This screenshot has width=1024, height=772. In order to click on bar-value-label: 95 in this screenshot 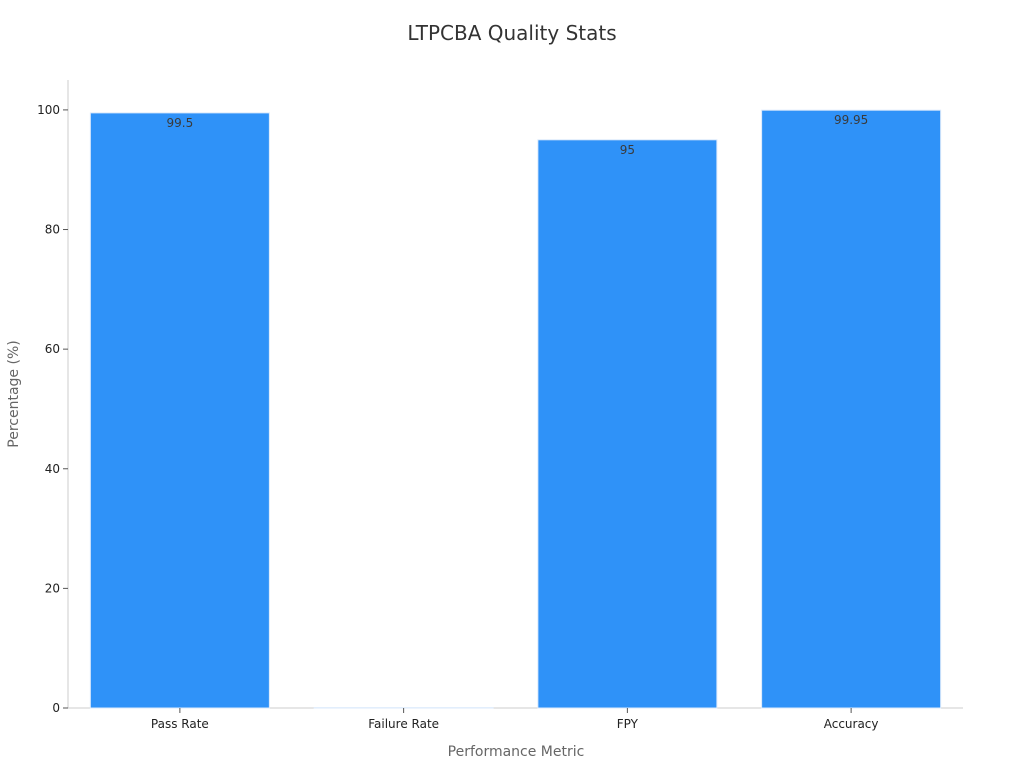, I will do `click(627, 150)`.